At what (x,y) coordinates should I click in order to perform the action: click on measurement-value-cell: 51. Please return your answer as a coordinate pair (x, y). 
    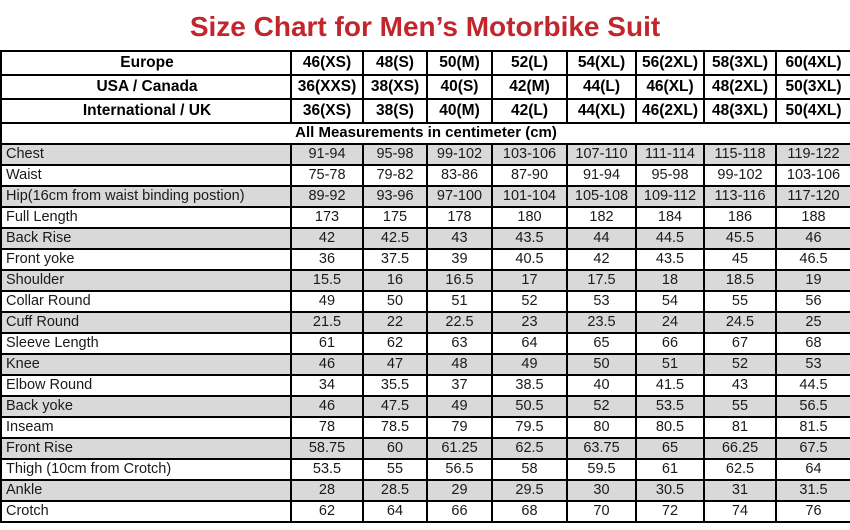
    Looking at the image, I should click on (670, 364).